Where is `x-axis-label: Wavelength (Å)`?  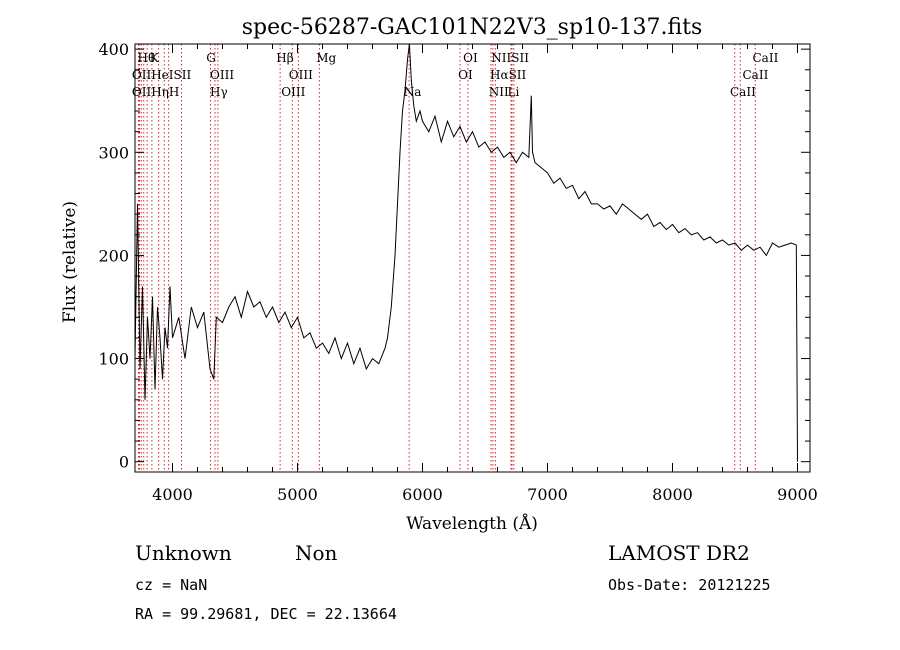 x-axis-label: Wavelength (Å) is located at coordinates (472, 523).